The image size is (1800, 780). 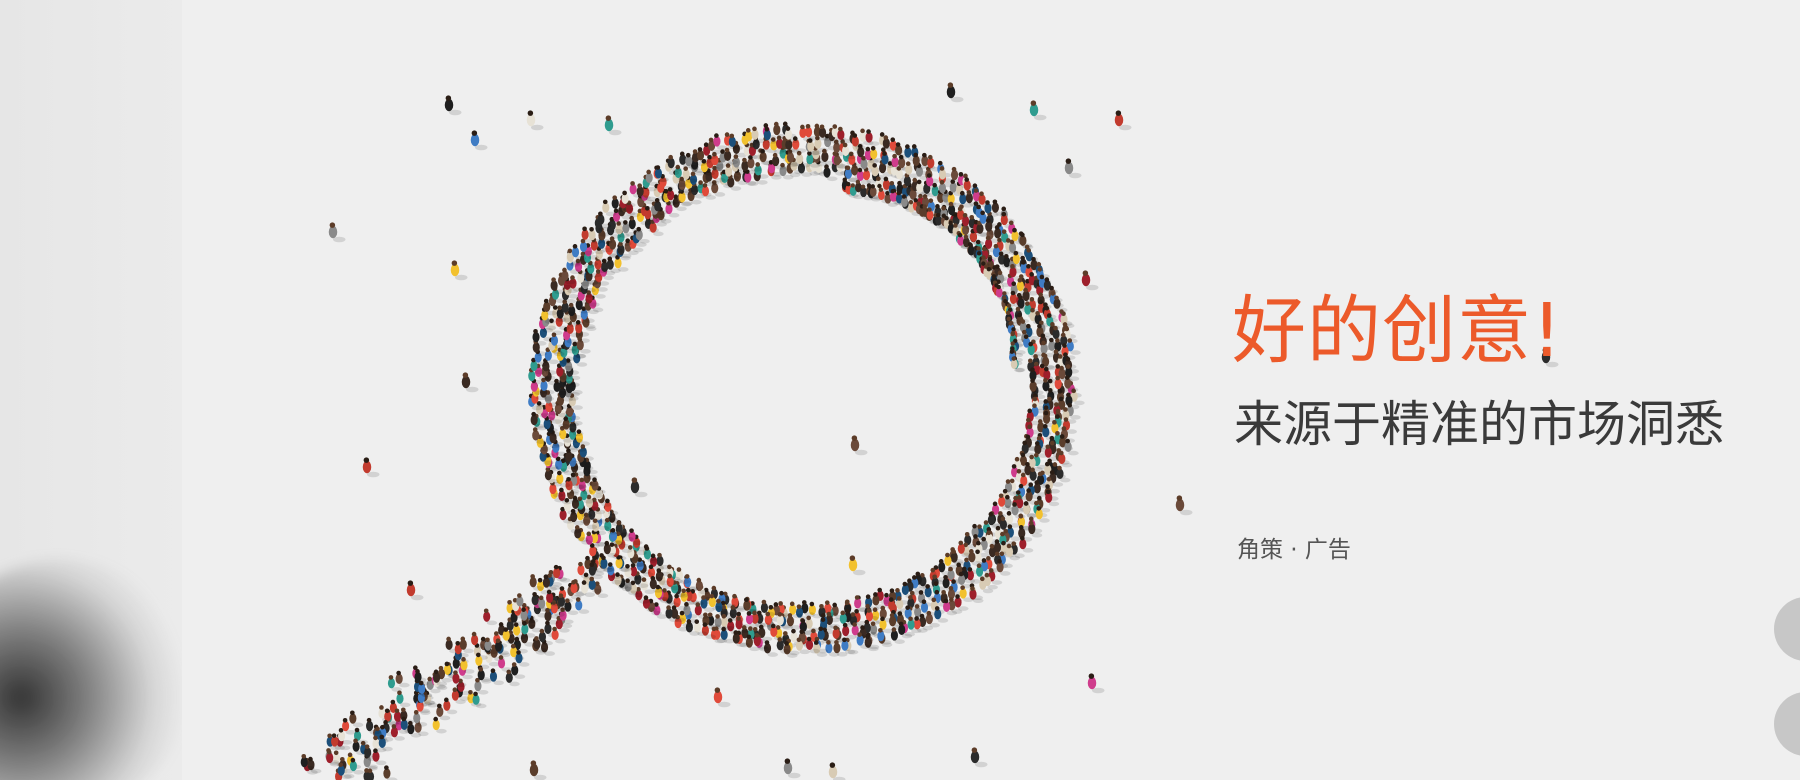 I want to click on headline: 好的创意!, so click(x=1397, y=331).